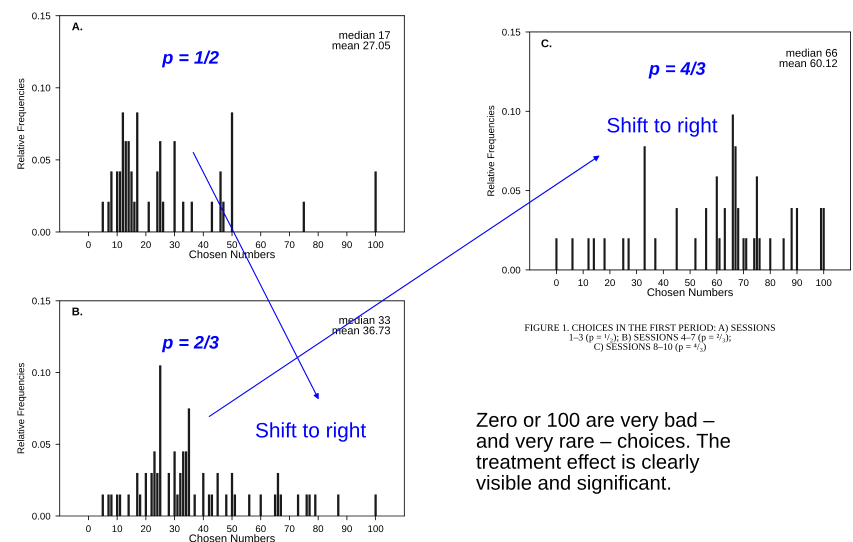 The width and height of the screenshot is (853, 542). What do you see at coordinates (190, 59) in the screenshot?
I see `annotation: p = 1/2` at bounding box center [190, 59].